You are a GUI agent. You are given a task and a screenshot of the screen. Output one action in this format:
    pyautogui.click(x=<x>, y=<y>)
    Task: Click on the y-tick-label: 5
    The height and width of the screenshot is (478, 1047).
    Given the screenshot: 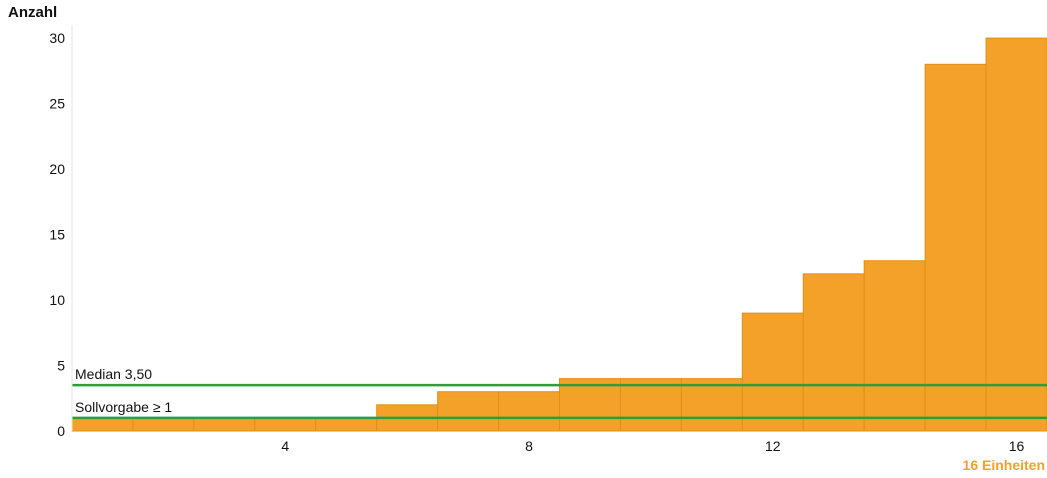 What is the action you would take?
    pyautogui.click(x=61, y=366)
    